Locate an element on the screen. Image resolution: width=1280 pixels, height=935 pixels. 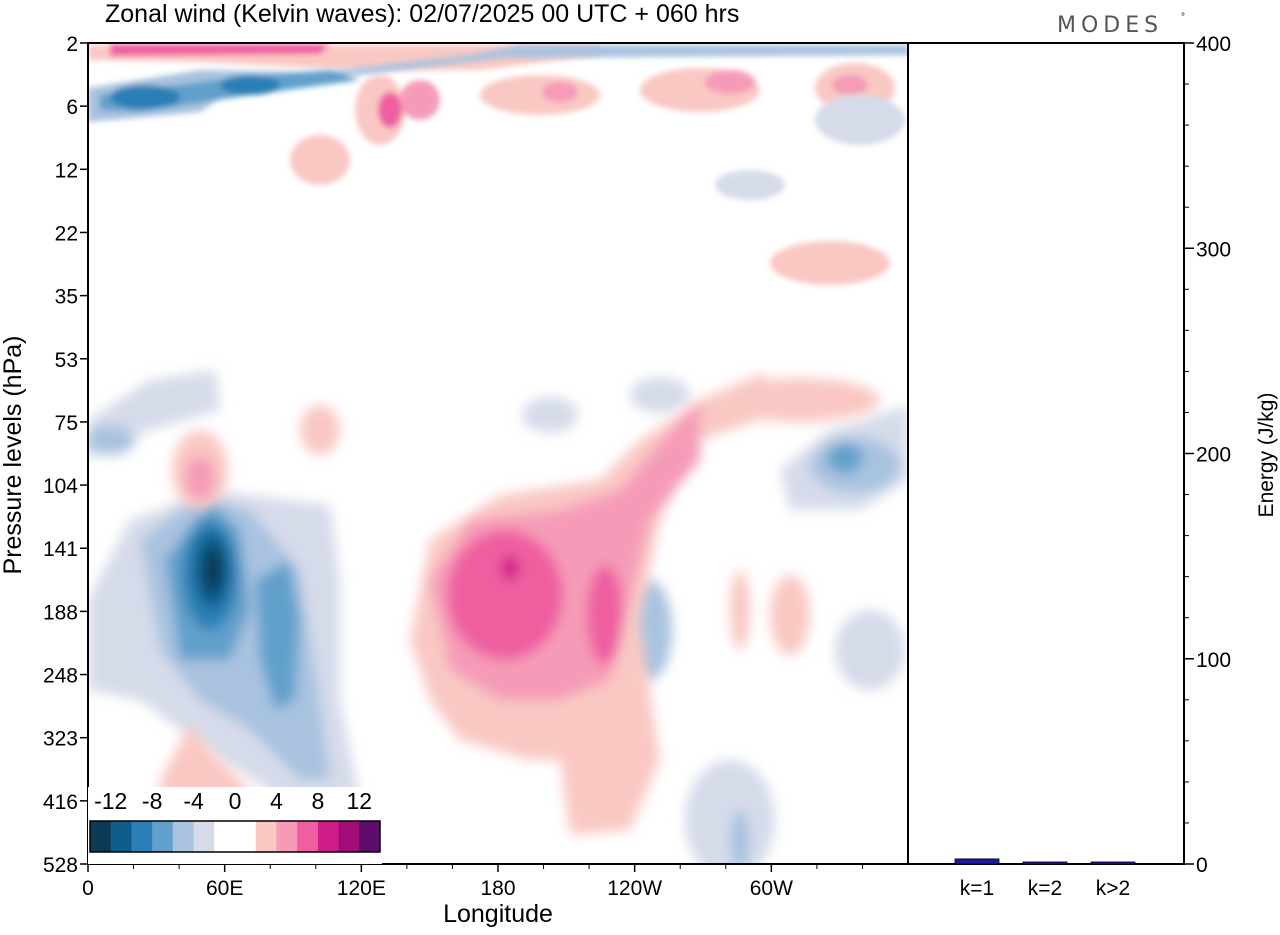
negative-region-stratosphere is located at coordinates (498, 122).